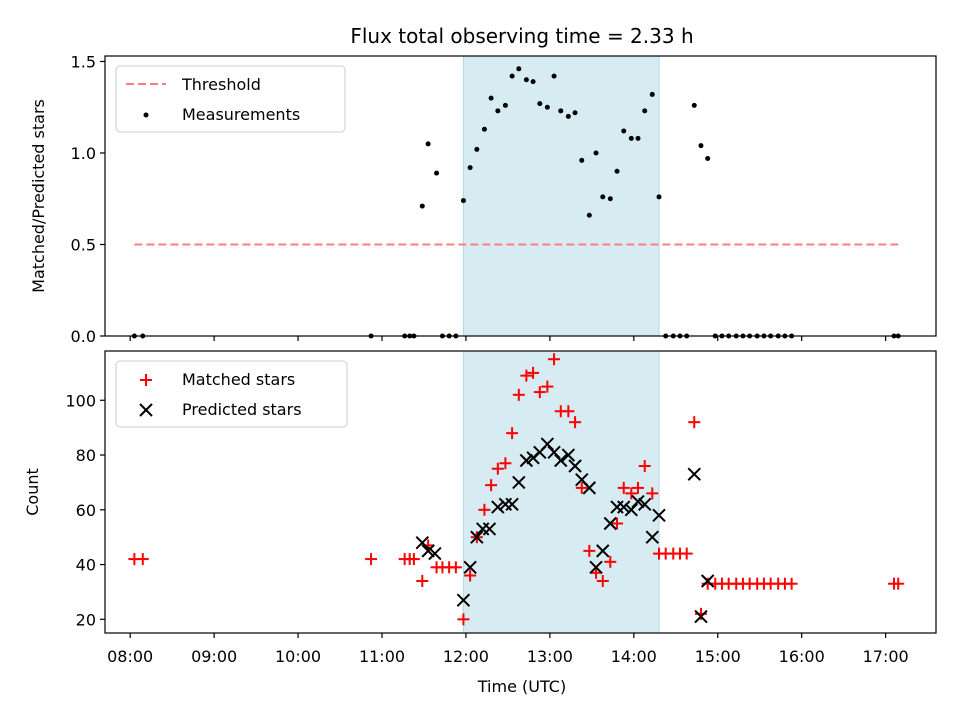 The width and height of the screenshot is (960, 720). I want to click on bottom-y-tick-label: 20, so click(86, 619).